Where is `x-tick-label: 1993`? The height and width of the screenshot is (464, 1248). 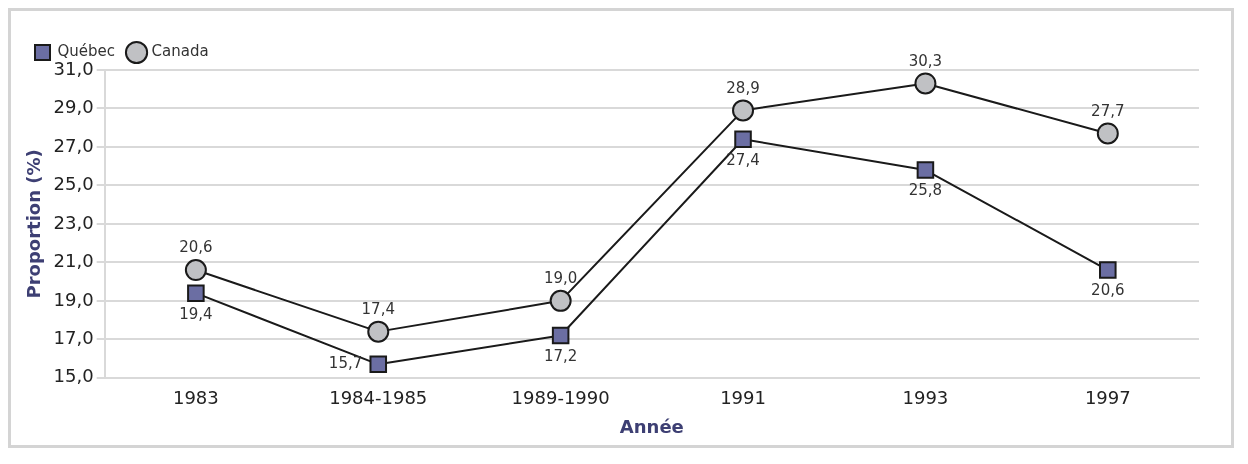 x-tick-label: 1993 is located at coordinates (925, 398).